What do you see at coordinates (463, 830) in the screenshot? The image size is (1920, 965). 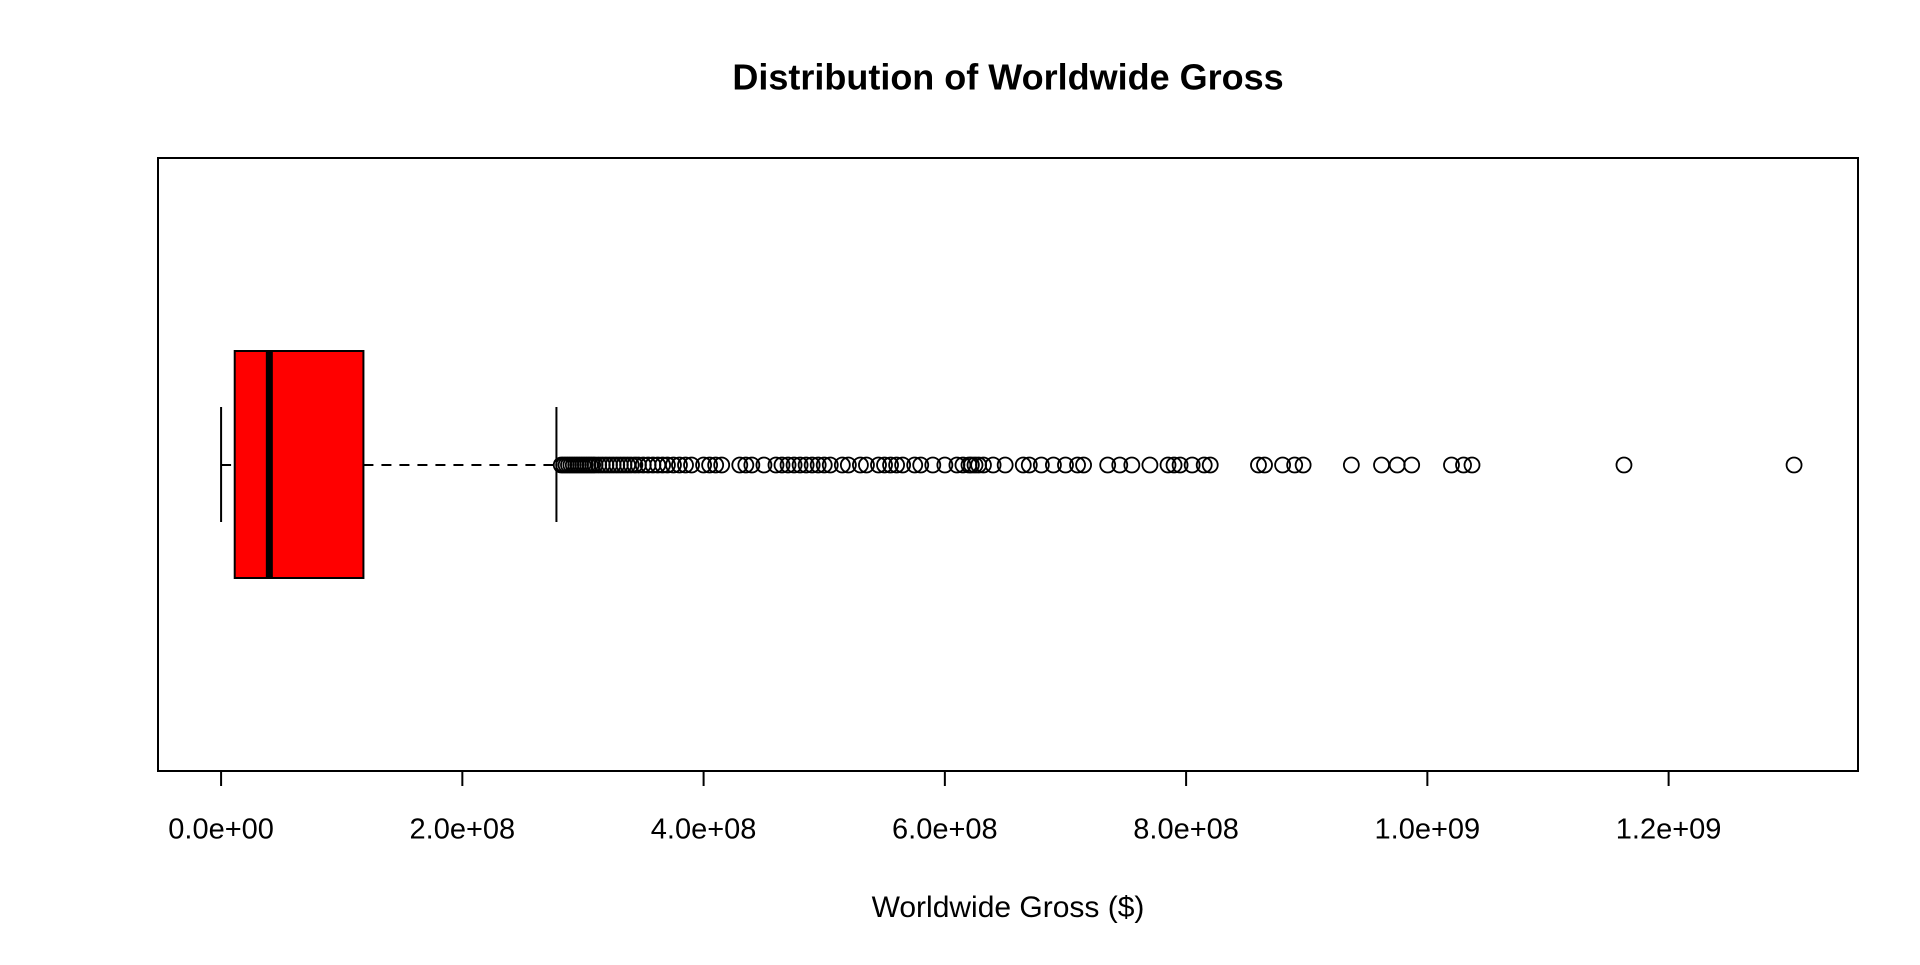 I see `x-tick-label: 2.0e+08` at bounding box center [463, 830].